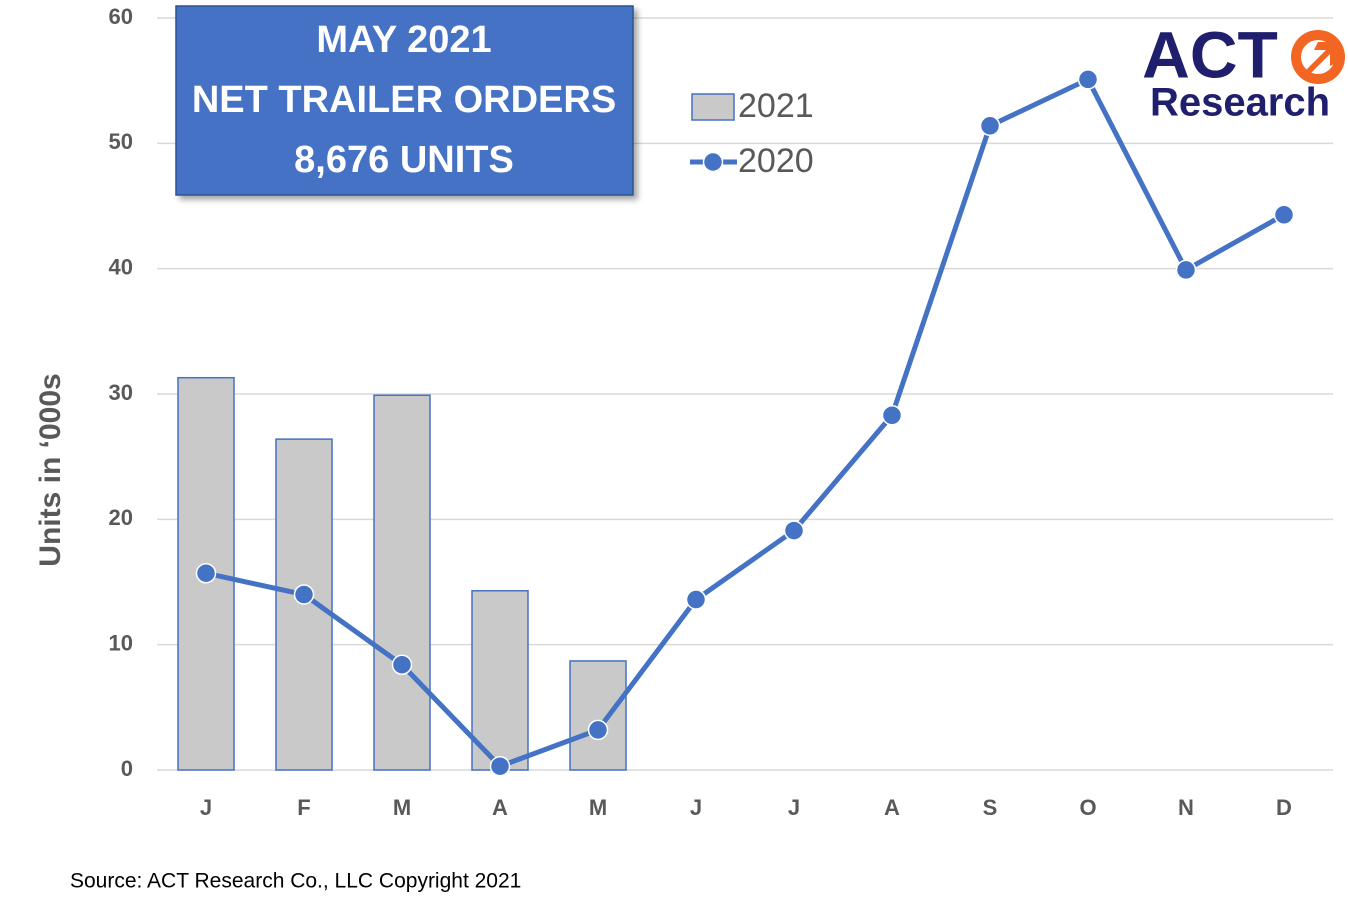 The image size is (1348, 913). What do you see at coordinates (121, 392) in the screenshot?
I see `y-tick-label: 30` at bounding box center [121, 392].